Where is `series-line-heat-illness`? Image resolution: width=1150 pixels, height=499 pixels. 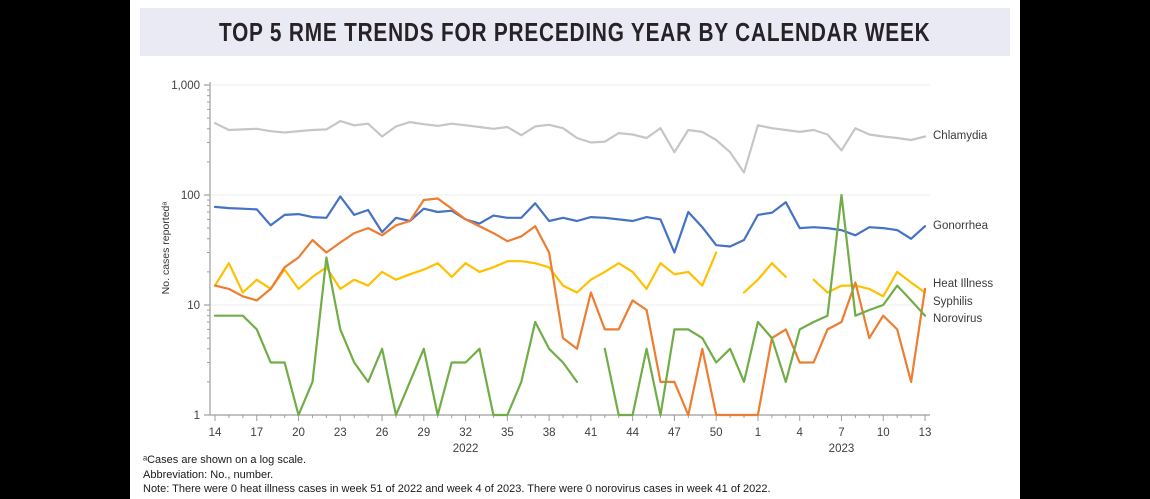 series-line-heat-illness is located at coordinates (570, 274).